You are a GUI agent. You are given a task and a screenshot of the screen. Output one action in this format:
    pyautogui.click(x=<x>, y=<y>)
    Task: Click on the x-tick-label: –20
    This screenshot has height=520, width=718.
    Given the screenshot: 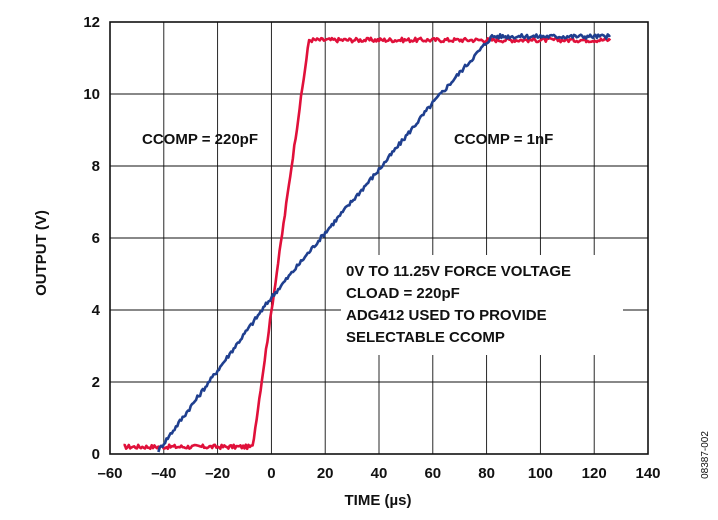 What is the action you would take?
    pyautogui.click(x=217, y=473)
    